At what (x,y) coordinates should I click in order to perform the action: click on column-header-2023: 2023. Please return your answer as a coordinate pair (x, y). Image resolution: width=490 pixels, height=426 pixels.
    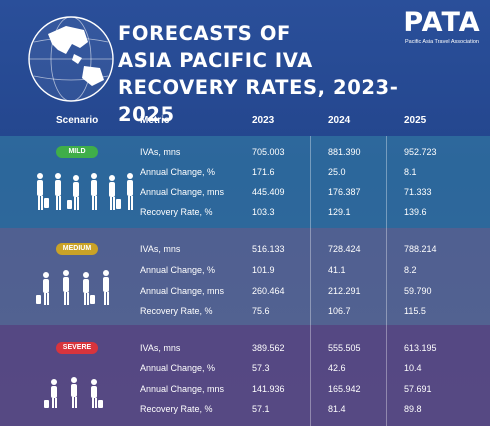
    Looking at the image, I should click on (263, 120).